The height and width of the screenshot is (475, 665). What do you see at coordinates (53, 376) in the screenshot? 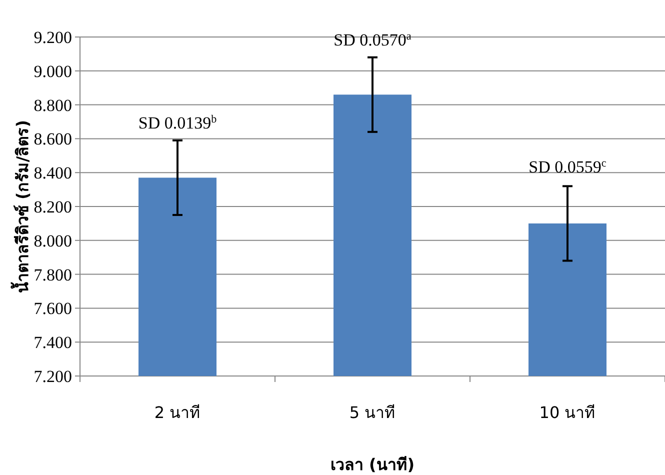
I see `y-tick-label: 7.200` at bounding box center [53, 376].